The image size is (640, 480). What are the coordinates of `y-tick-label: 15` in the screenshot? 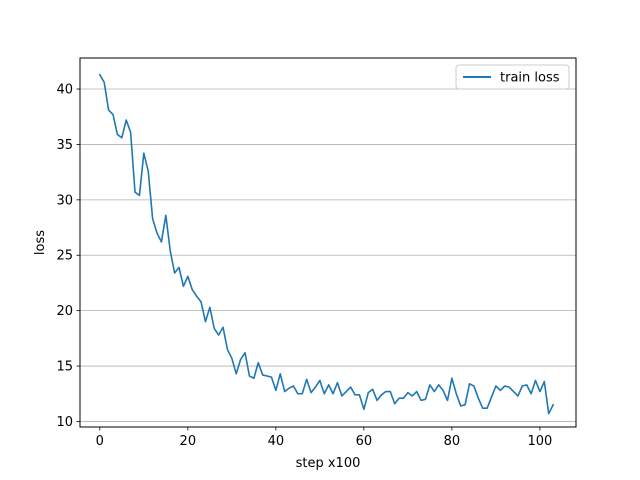 It's located at (64, 367).